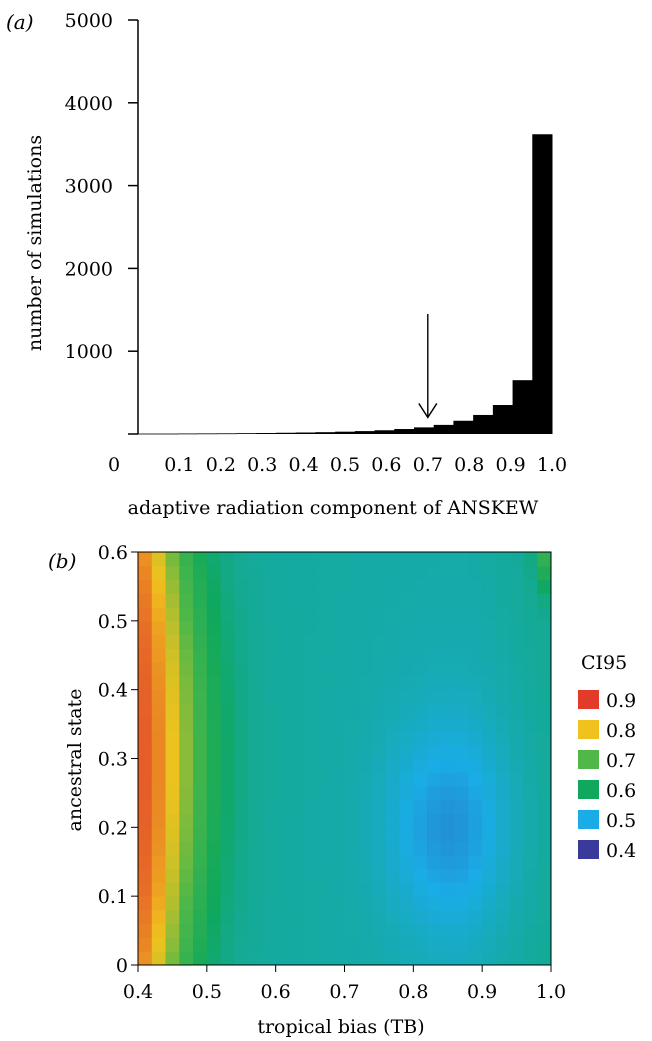  Describe the element at coordinates (276, 992) in the screenshot. I see `heatmap-x-tick-label: 0.6` at that location.